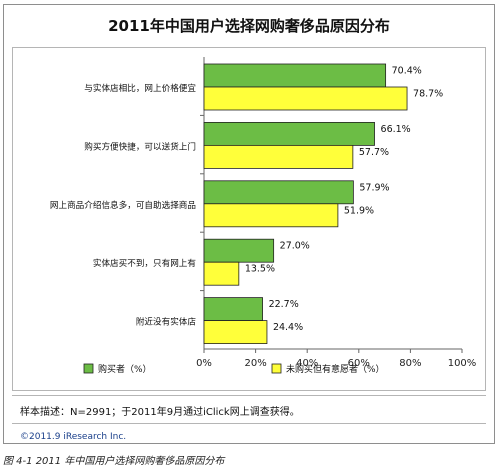 The image size is (500, 469). What do you see at coordinates (114, 461) in the screenshot?
I see `figure-caption: 图 4-1 2011 年中国用户选择网购奢侈品原因分布` at bounding box center [114, 461].